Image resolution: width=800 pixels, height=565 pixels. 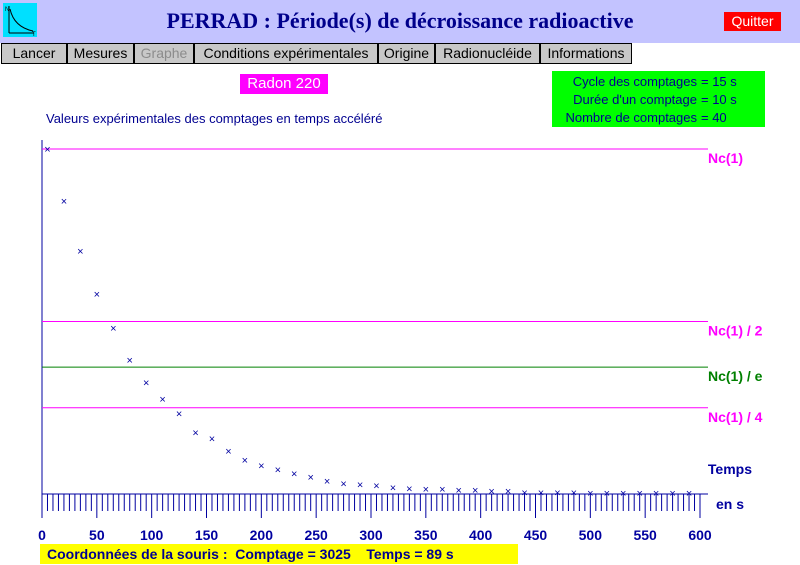 What do you see at coordinates (752, 21) in the screenshot?
I see `quit-button: Quitter` at bounding box center [752, 21].